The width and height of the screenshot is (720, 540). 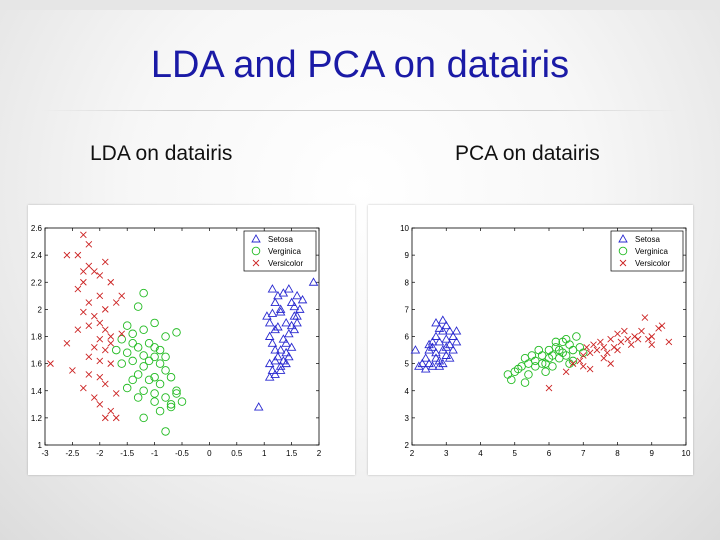 I want to click on top-band, so click(x=360, y=5).